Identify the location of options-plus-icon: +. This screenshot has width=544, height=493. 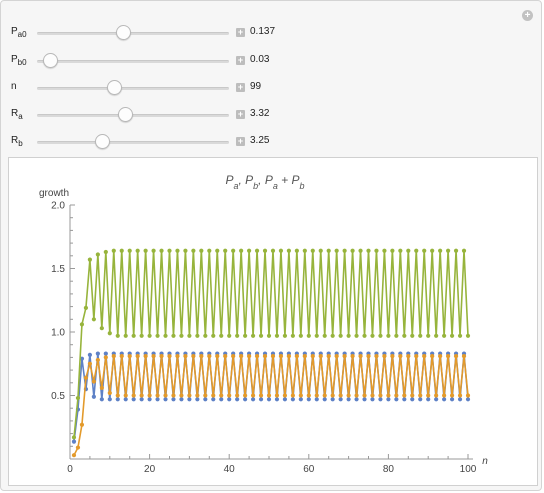
(527, 15).